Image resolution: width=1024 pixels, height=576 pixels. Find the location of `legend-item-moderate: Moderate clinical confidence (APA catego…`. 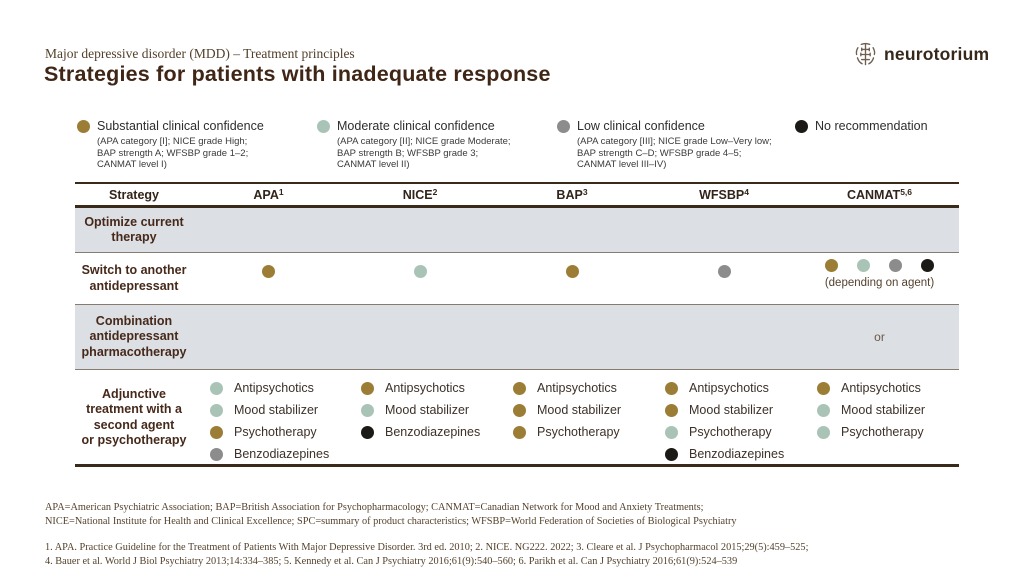

legend-item-moderate: Moderate clinical confidence (APA catego… is located at coordinates (414, 145).